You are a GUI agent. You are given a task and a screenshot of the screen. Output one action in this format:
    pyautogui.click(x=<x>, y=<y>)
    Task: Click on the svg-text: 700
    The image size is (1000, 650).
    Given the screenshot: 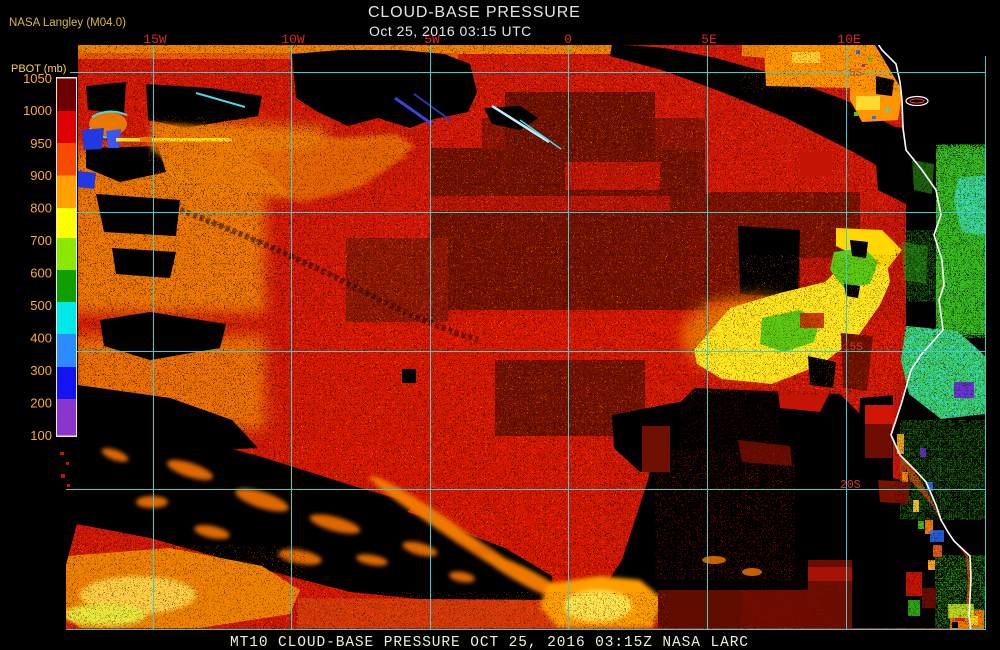 What is the action you would take?
    pyautogui.click(x=41, y=240)
    